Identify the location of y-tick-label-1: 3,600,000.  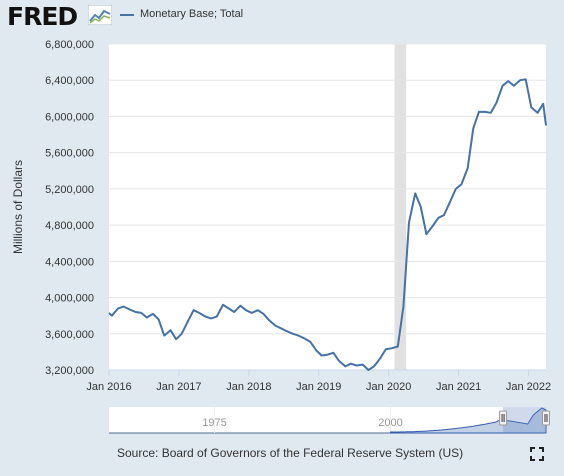
(69, 335).